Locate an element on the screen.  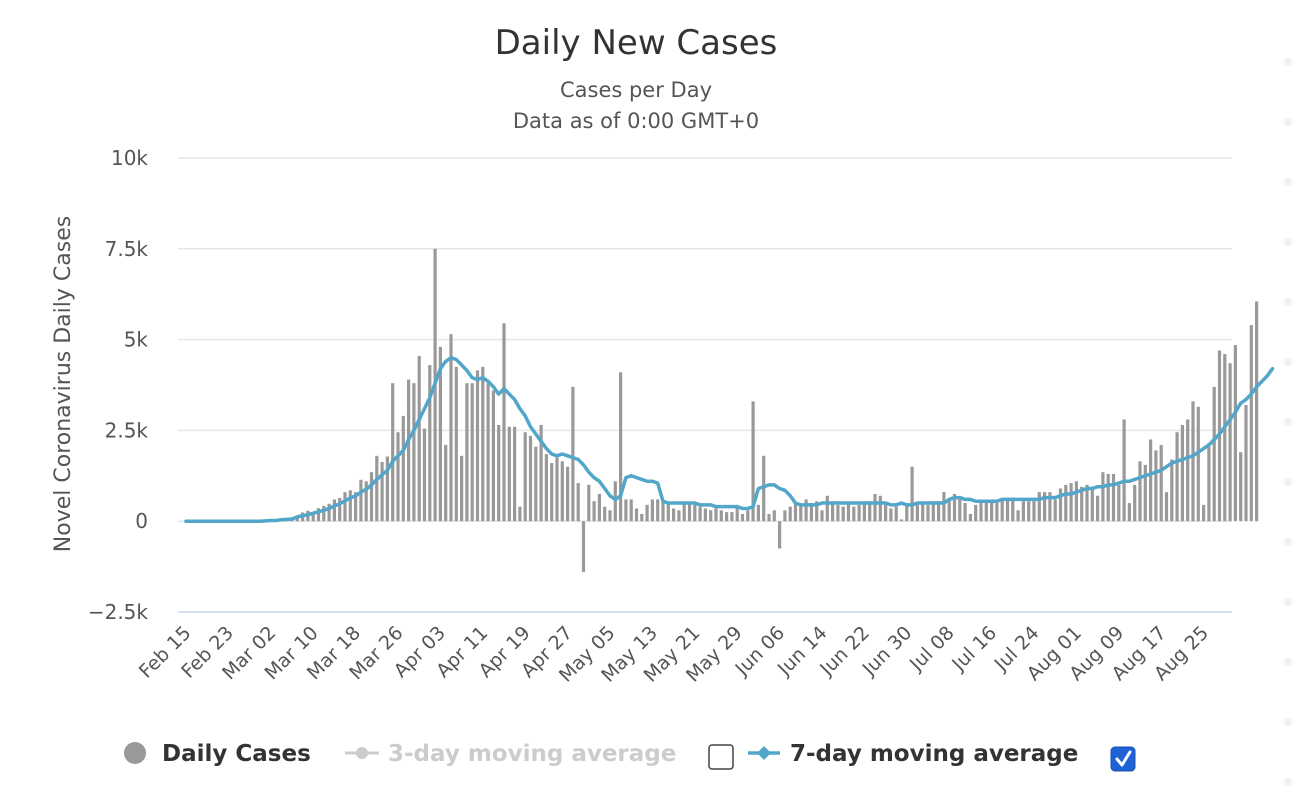
7day-average-checkbox is located at coordinates (1123, 759).